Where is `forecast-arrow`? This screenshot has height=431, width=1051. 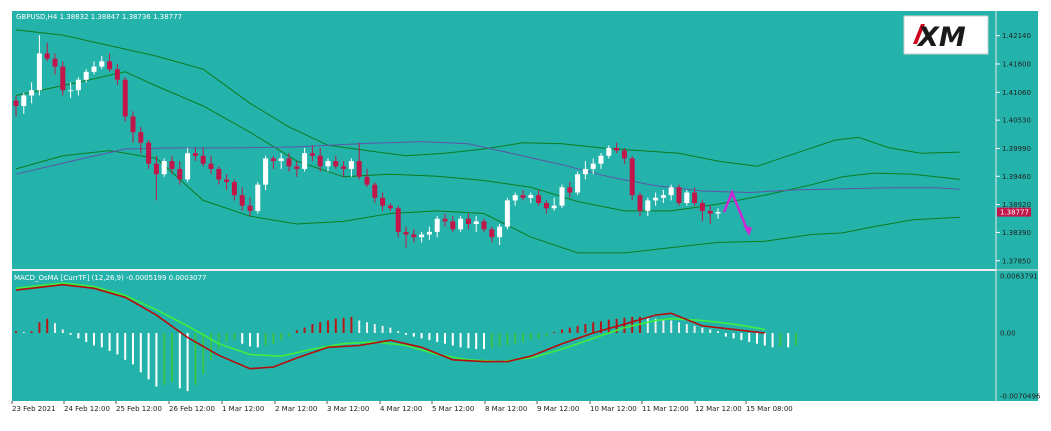
forecast-arrow is located at coordinates (737, 212).